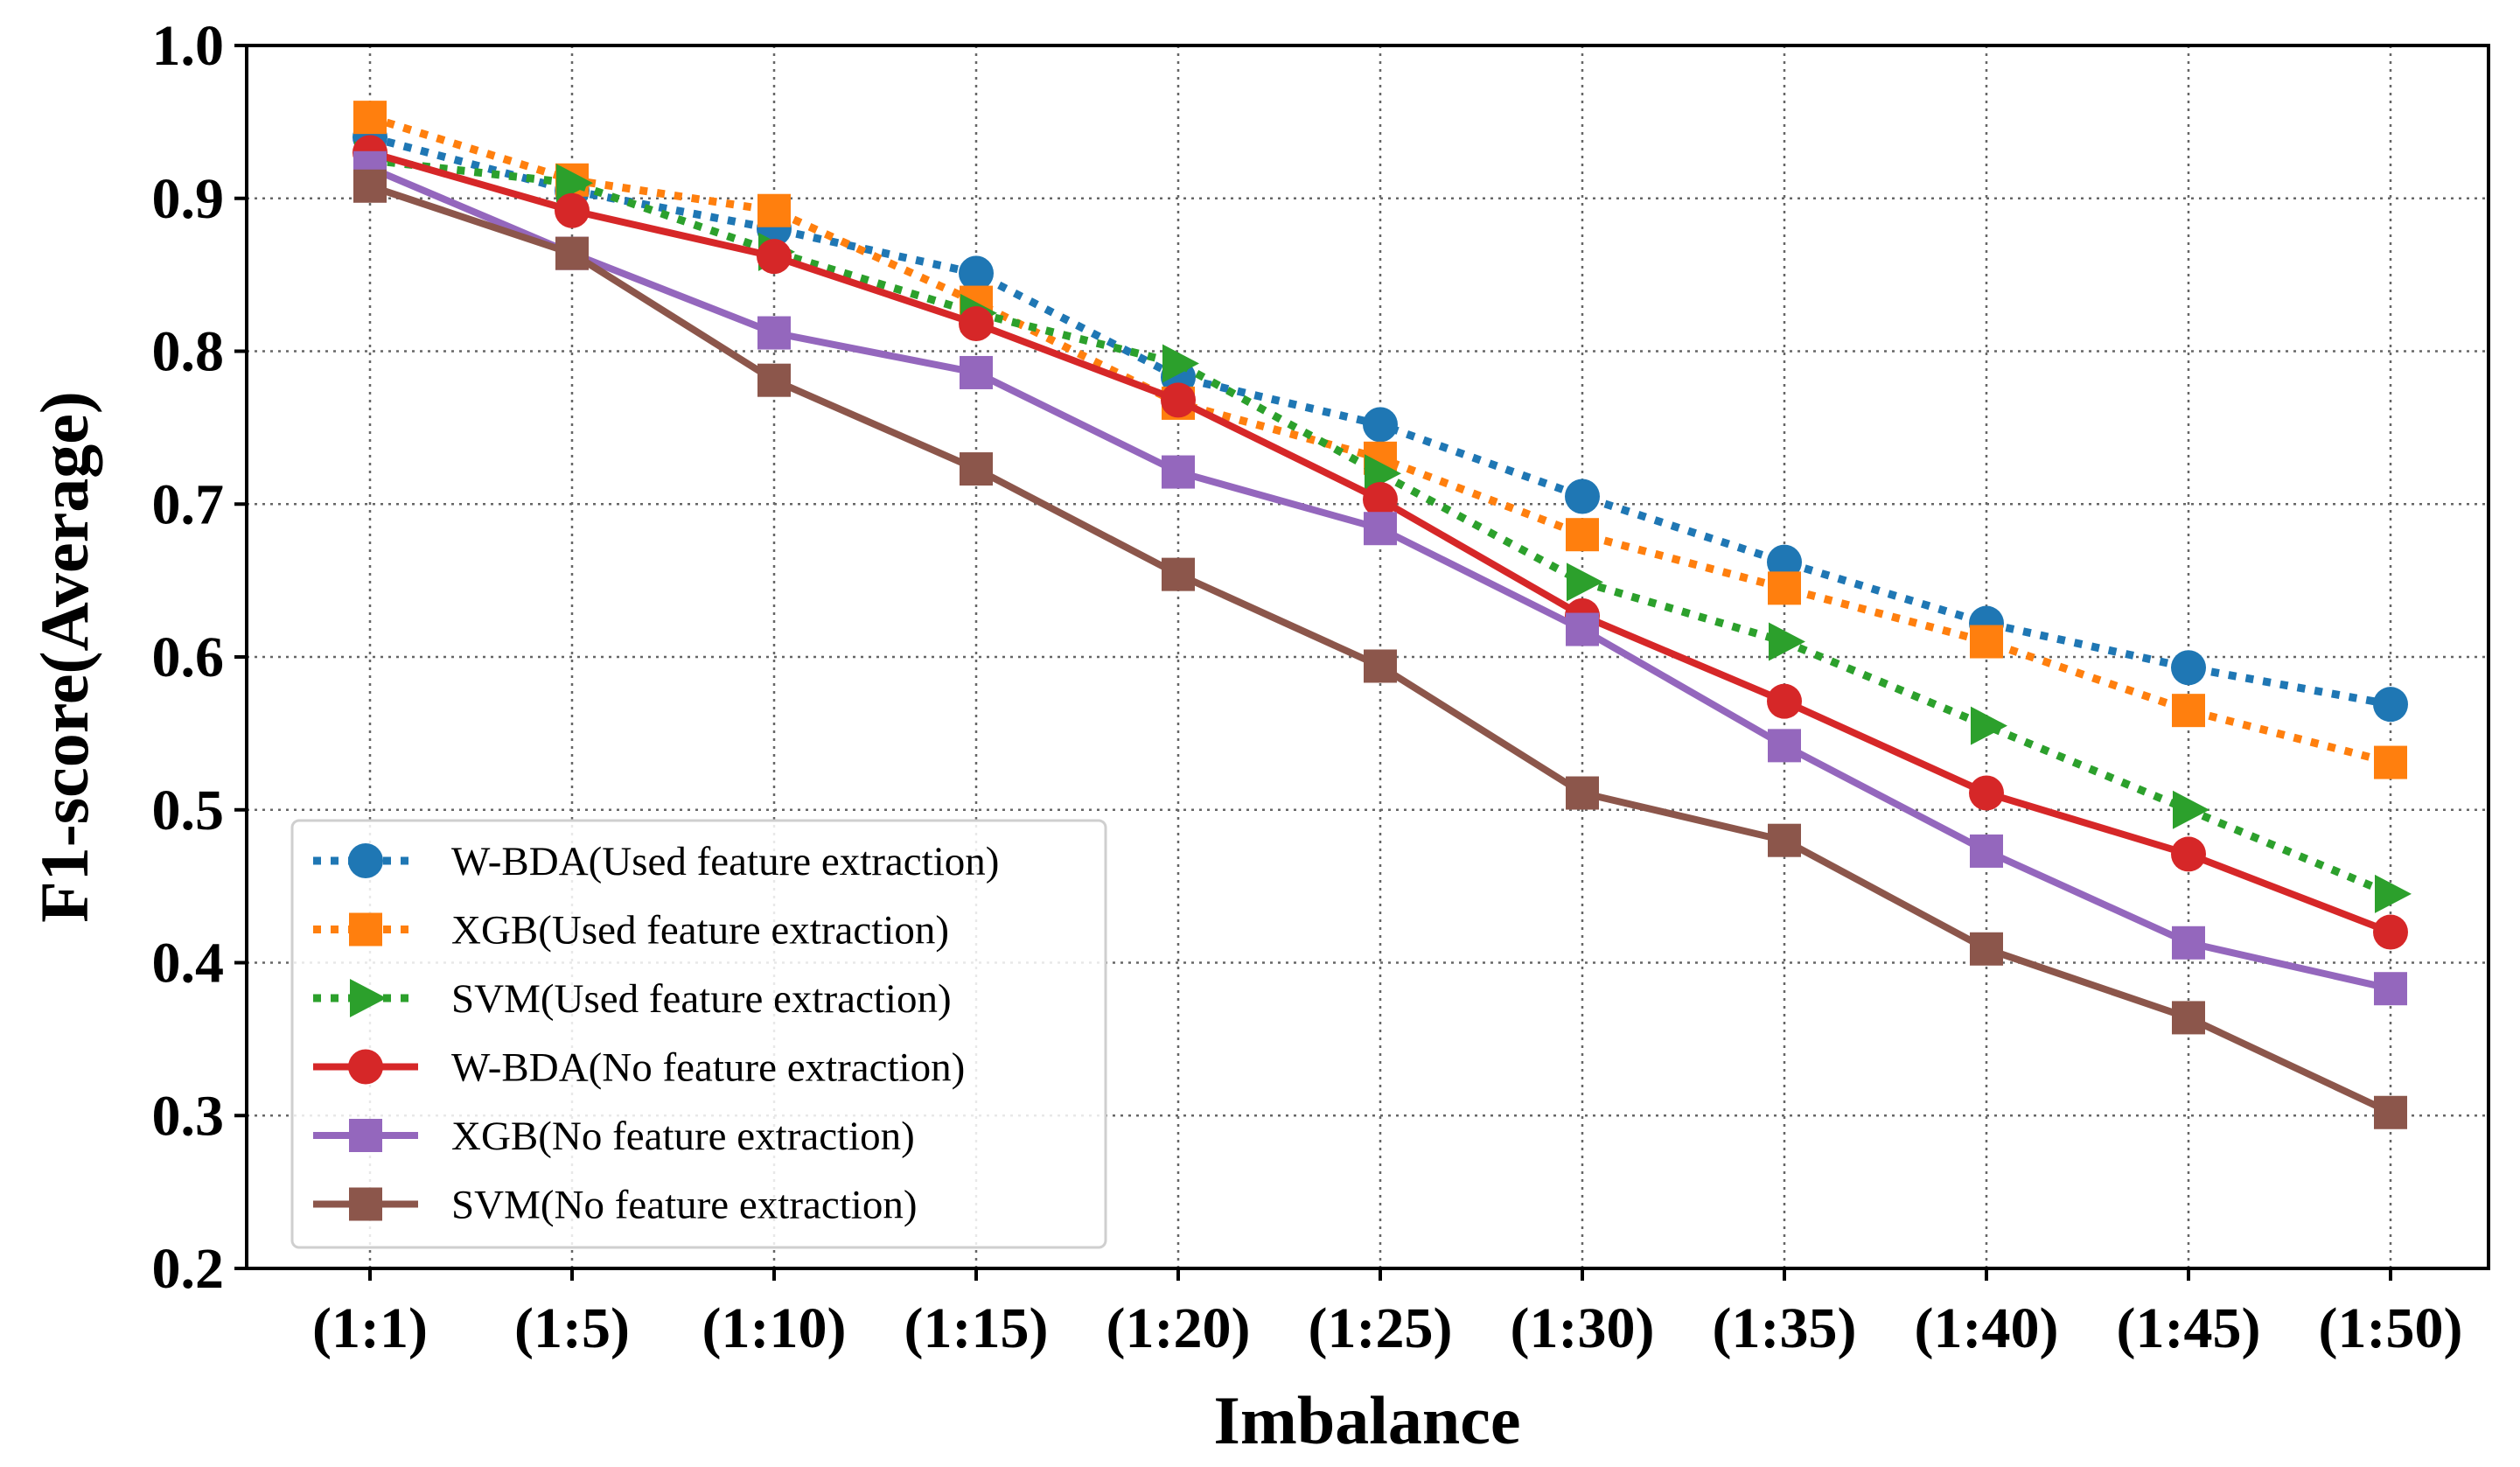  I want to click on y-tick-label: 0.3, so click(188, 1116).